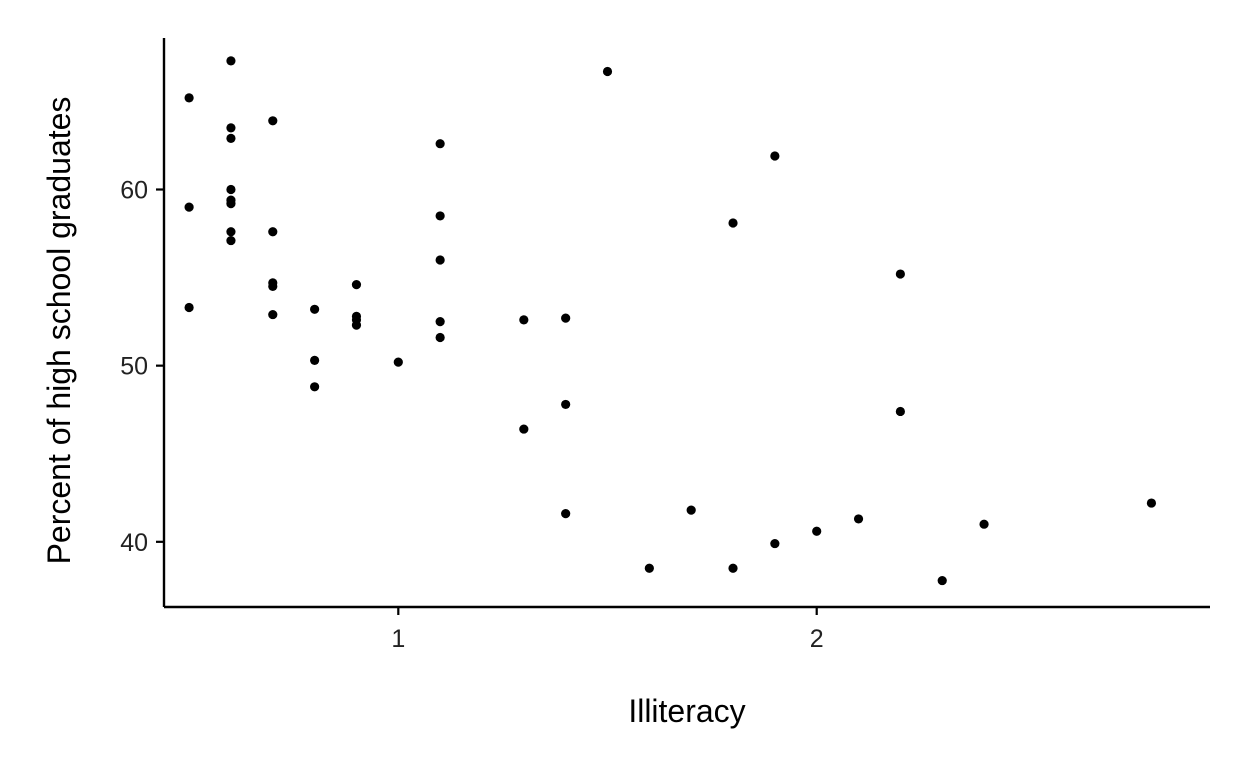 This screenshot has width=1248, height=768. I want to click on y-axis-ticks: 40 50 60, so click(142, 366).